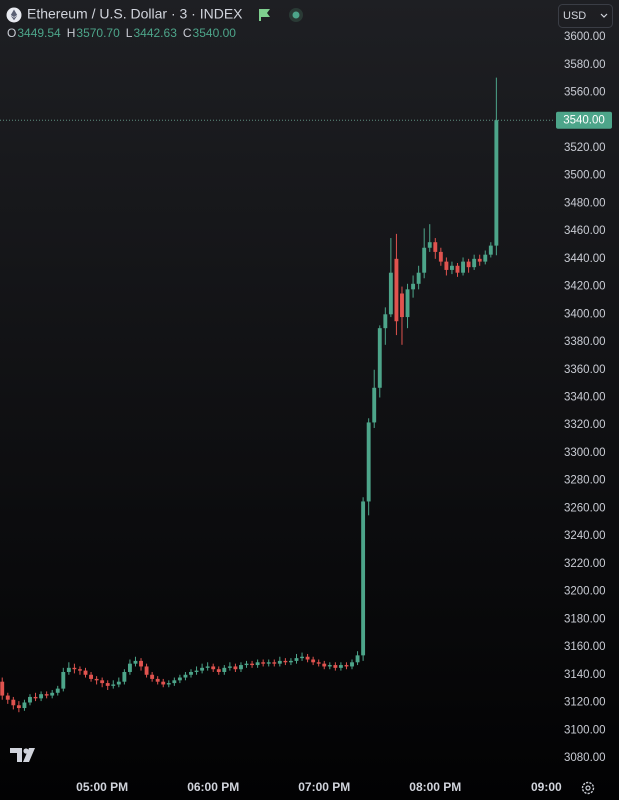 This screenshot has width=619, height=800. I want to click on x-tick-label: 08:00 PM, so click(435, 787).